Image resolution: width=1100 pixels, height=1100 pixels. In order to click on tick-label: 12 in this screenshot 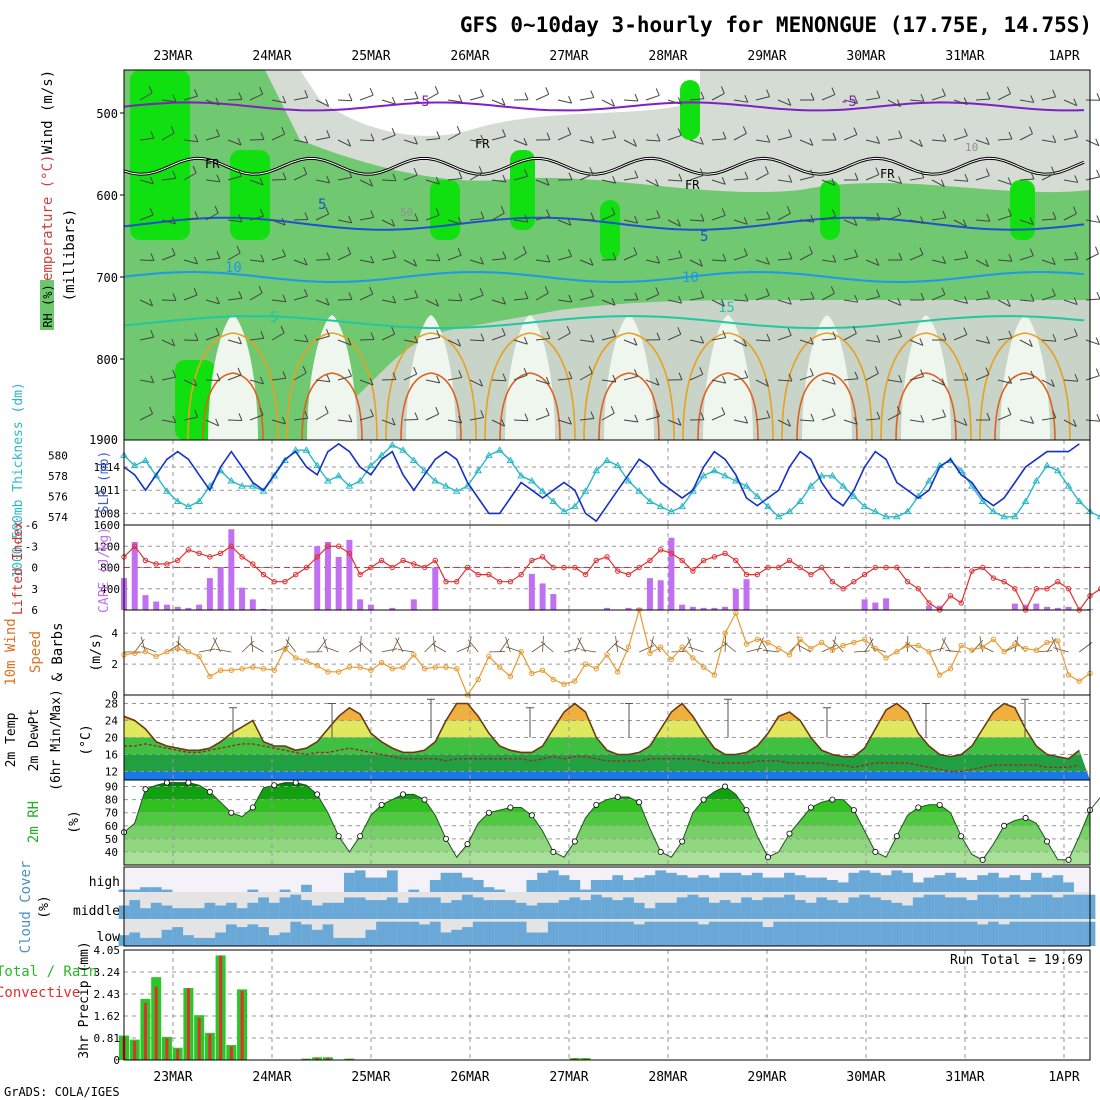, I will do `click(111, 772)`.